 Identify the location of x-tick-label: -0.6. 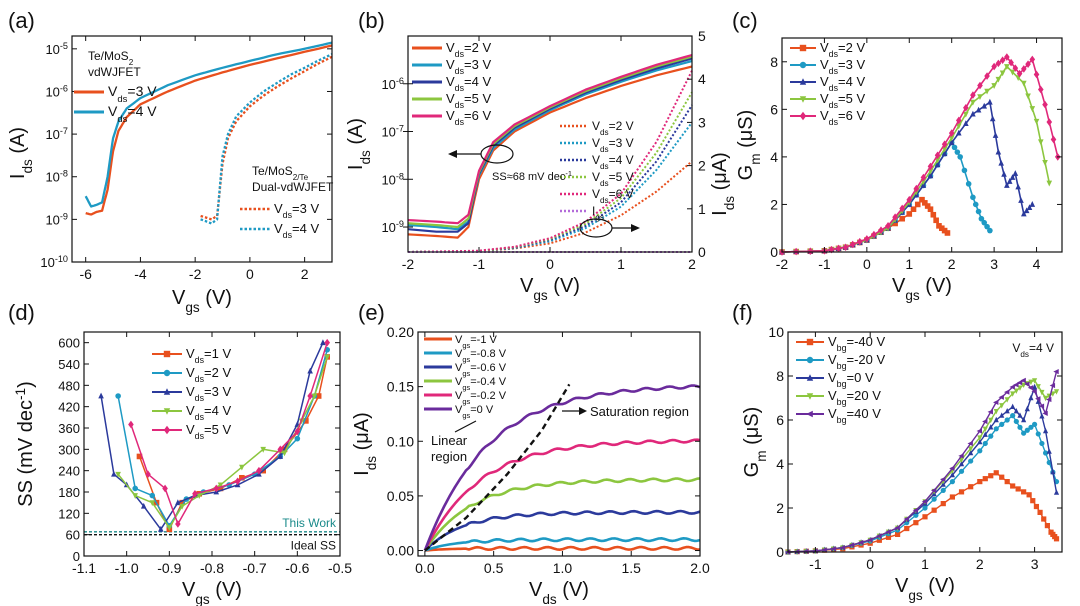
(297, 568).